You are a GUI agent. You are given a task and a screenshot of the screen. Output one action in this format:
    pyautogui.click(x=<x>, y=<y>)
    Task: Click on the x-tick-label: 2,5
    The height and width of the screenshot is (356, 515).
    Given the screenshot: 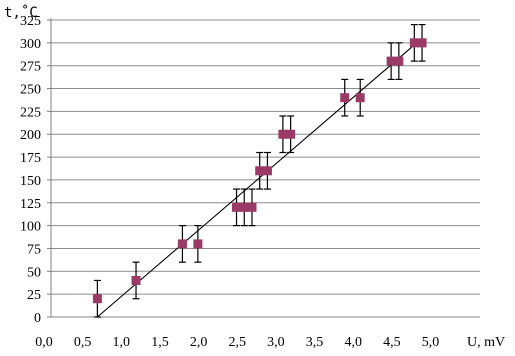 What is the action you would take?
    pyautogui.click(x=238, y=342)
    